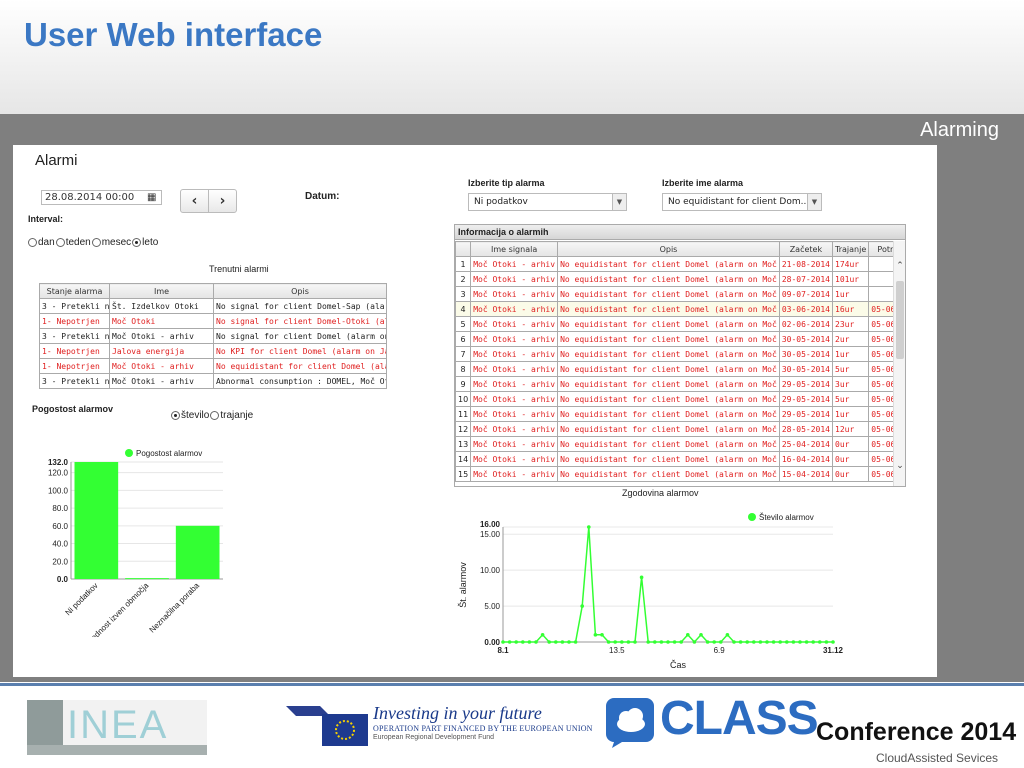 Image resolution: width=1024 pixels, height=768 pixels. Describe the element at coordinates (806, 414) in the screenshot. I see `table-cell: 29-05-2014` at that location.